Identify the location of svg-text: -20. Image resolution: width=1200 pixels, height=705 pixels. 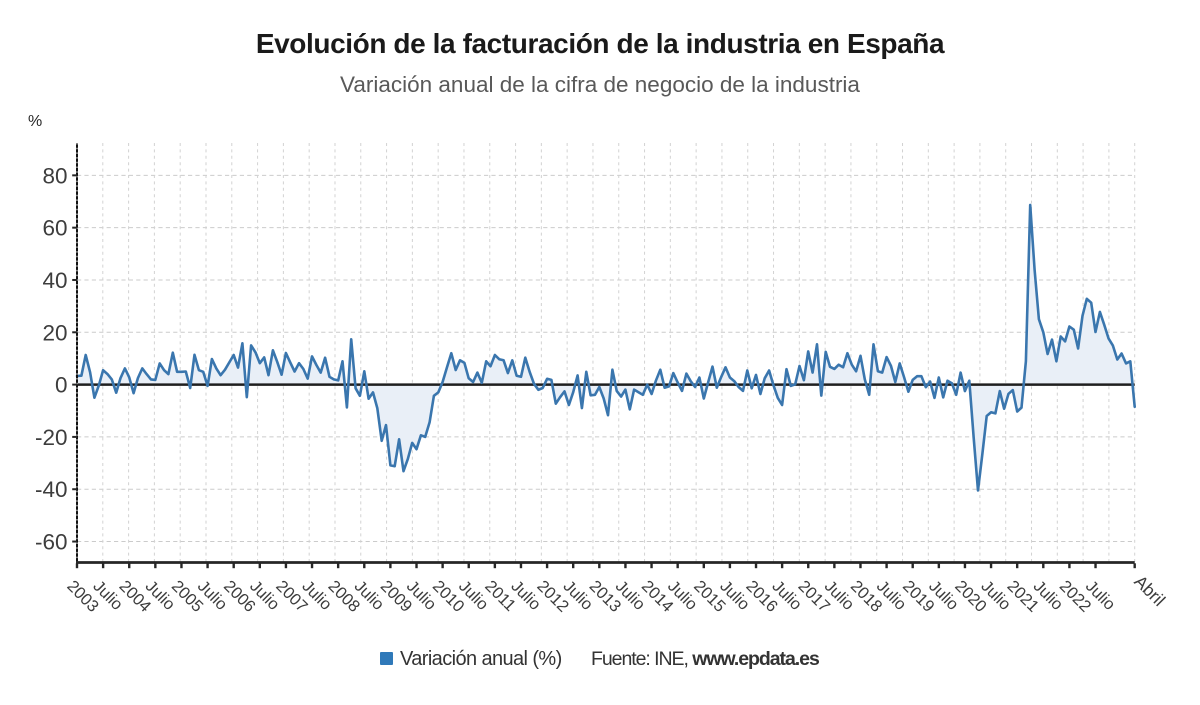
(51, 437).